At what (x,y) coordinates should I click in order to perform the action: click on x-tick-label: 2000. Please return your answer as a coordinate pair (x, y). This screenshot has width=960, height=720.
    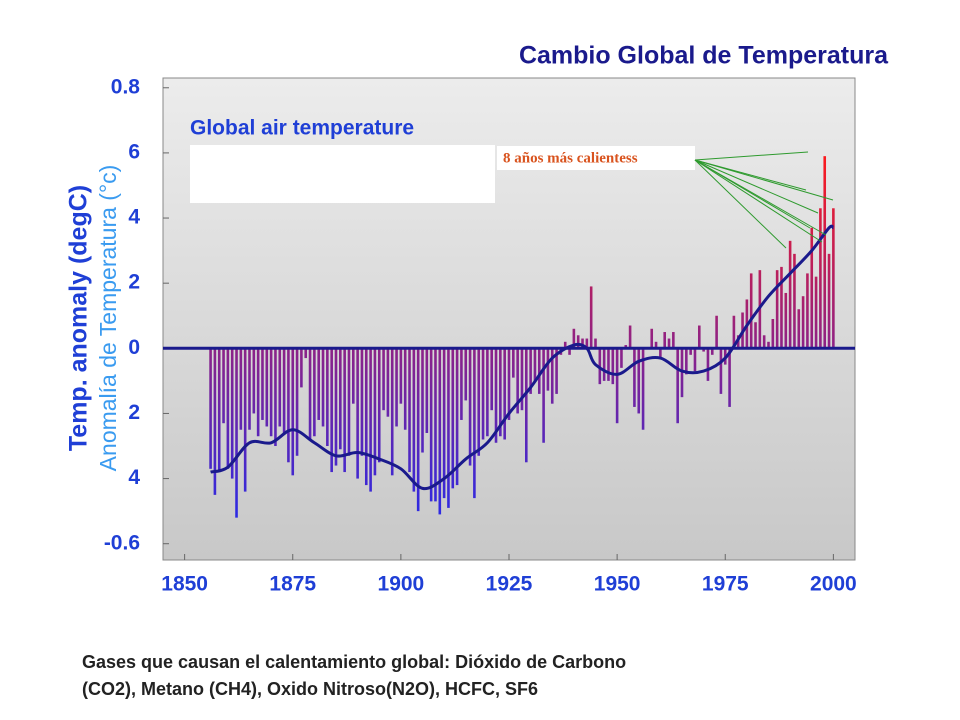
    Looking at the image, I should click on (833, 584).